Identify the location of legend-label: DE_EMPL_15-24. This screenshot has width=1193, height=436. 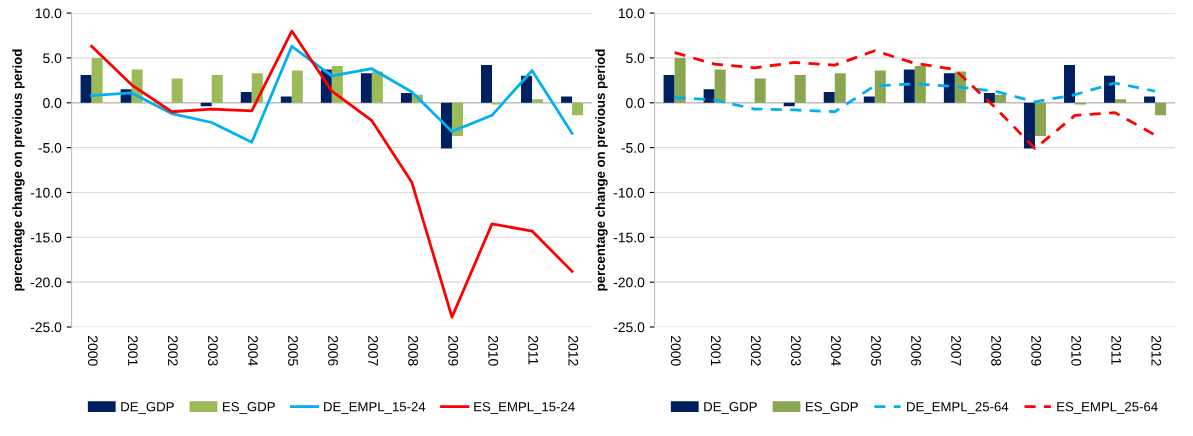
(375, 408).